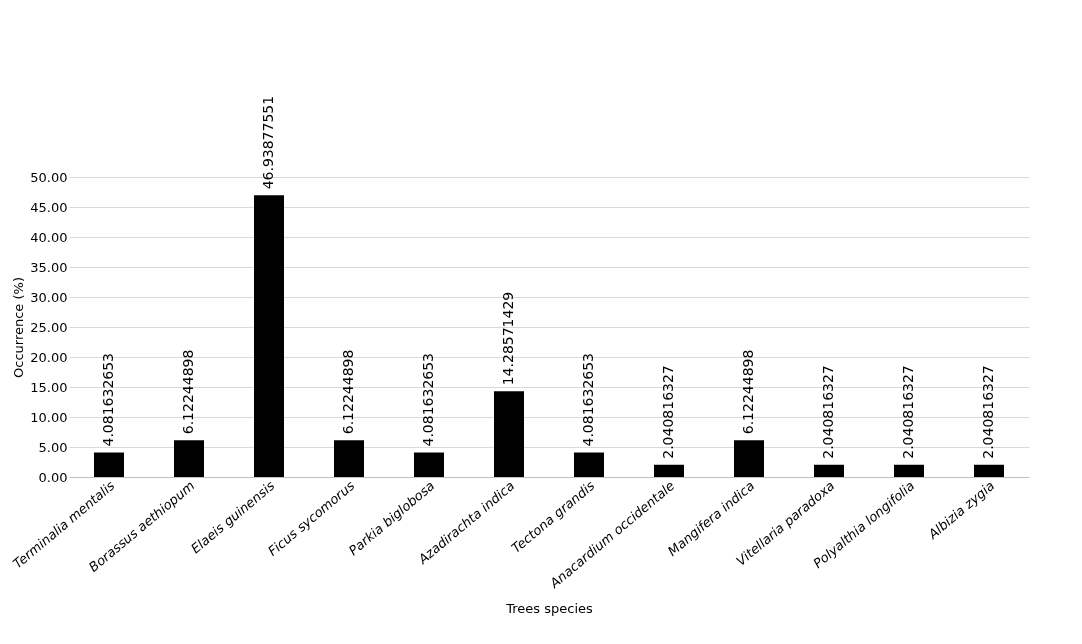 The width and height of the screenshot is (1082, 644). What do you see at coordinates (49, 177) in the screenshot?
I see `y-tick-label: 50.00` at bounding box center [49, 177].